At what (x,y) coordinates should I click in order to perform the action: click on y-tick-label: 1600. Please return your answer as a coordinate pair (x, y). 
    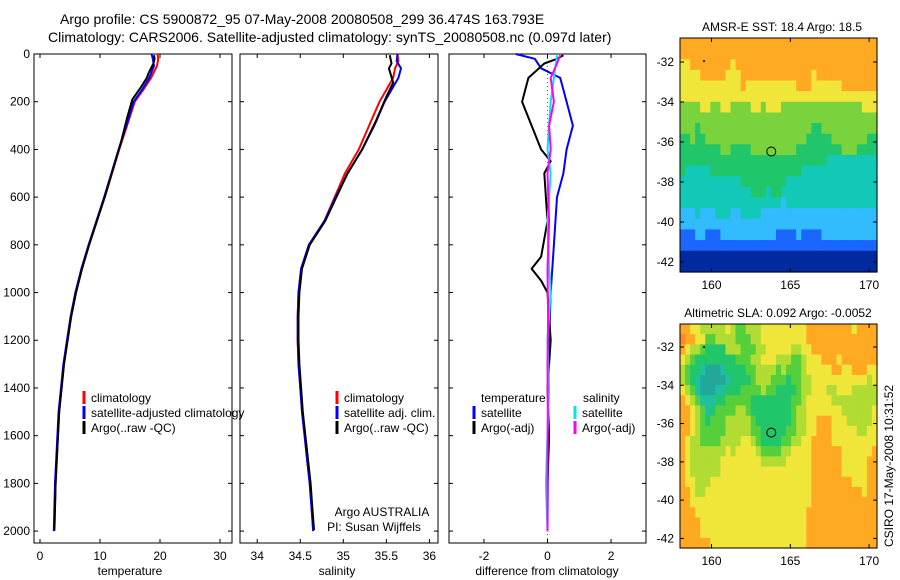
    Looking at the image, I should click on (16, 436).